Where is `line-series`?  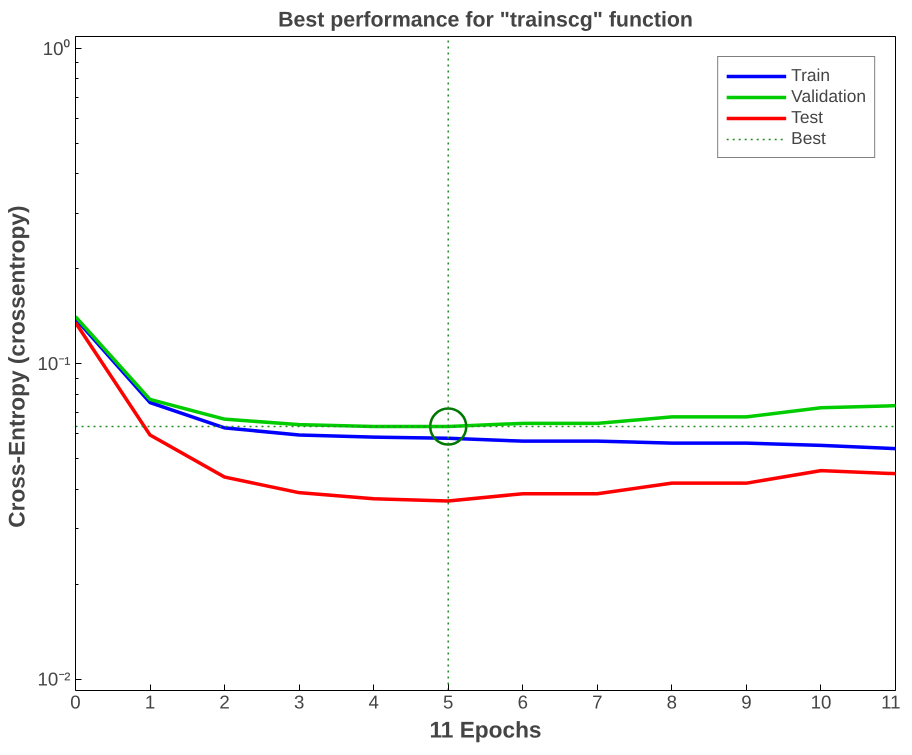
line-series is located at coordinates (486, 371).